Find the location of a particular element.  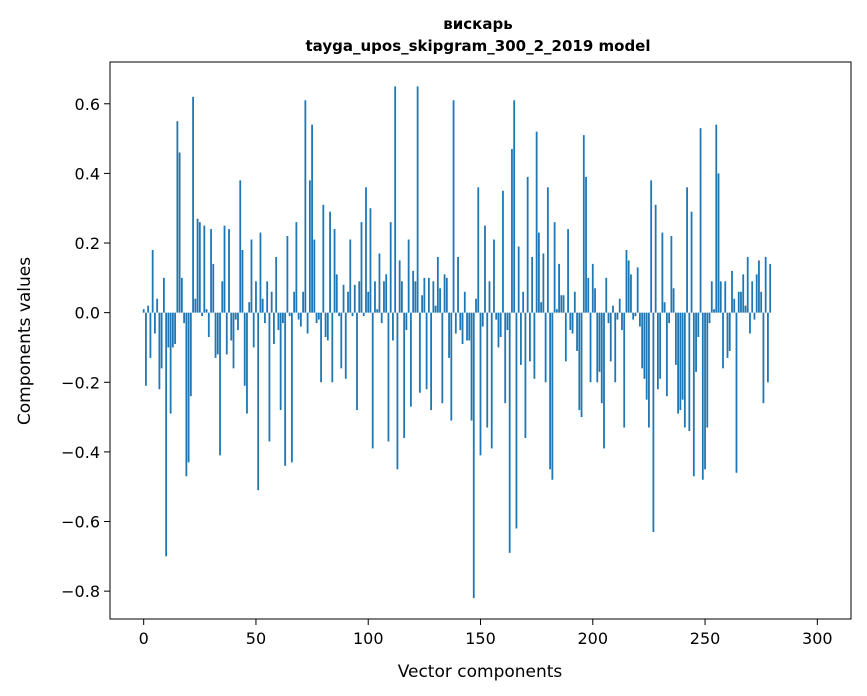

y-tick-label: 0.2 is located at coordinates (87, 243).